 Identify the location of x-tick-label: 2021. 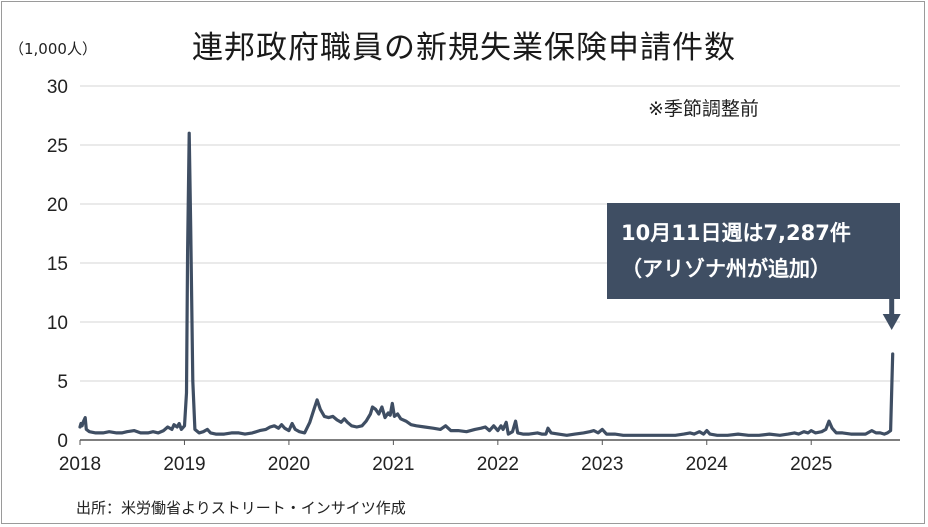
(393, 464).